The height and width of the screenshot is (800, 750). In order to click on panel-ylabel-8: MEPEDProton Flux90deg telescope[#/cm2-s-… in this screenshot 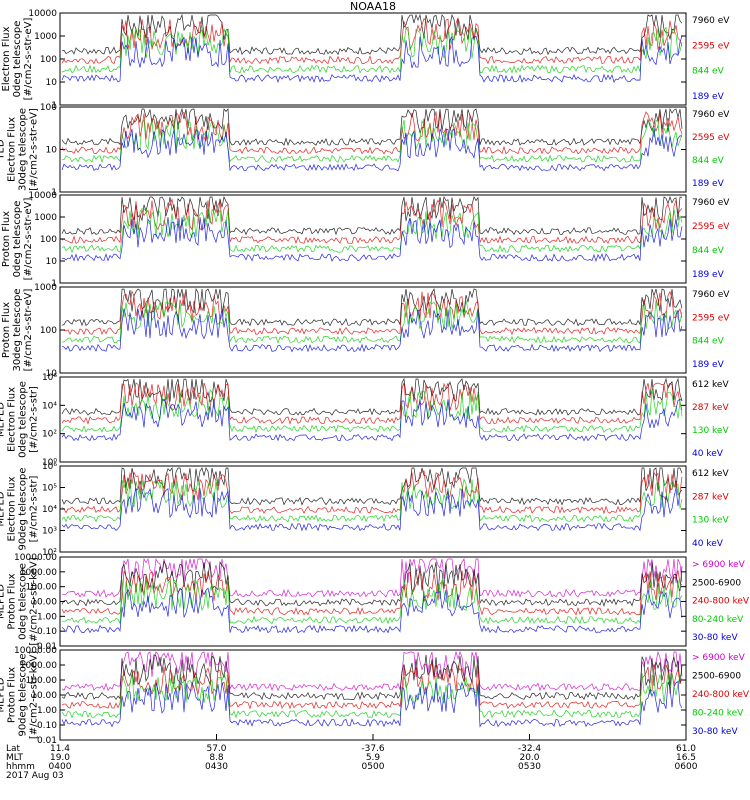, I will do `click(20, 695)`.